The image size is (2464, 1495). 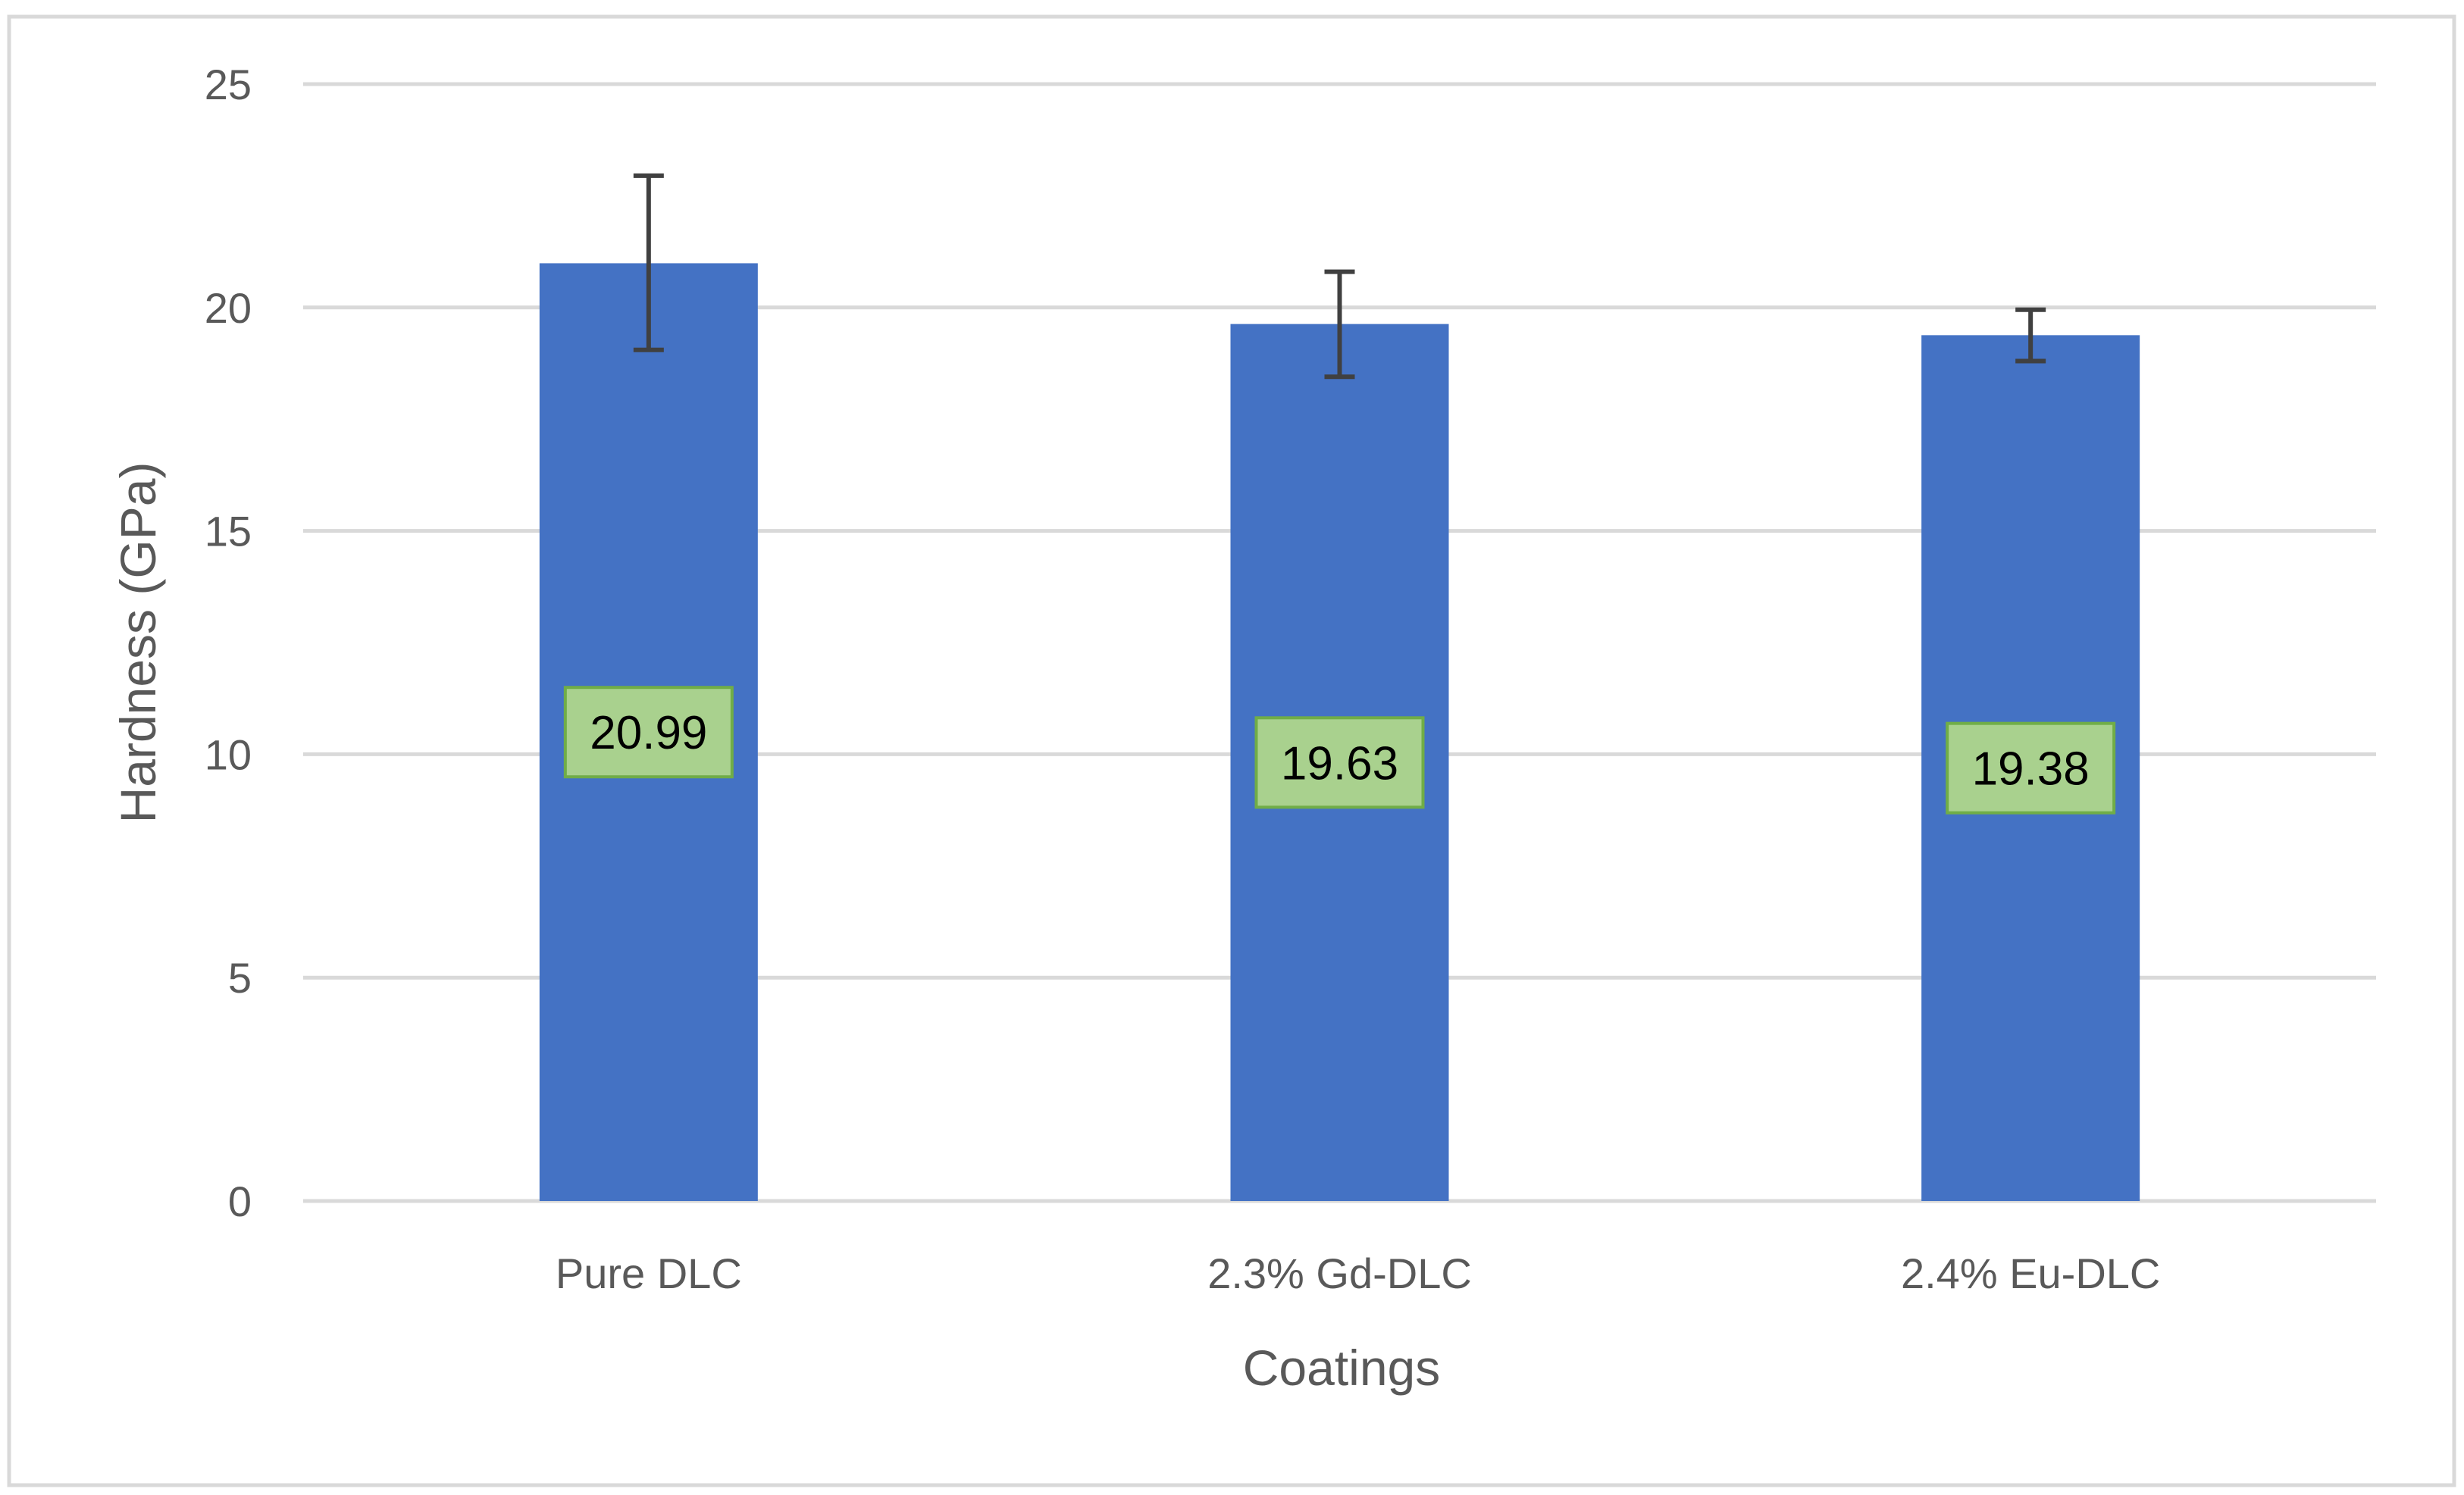 I want to click on data-label: 19.63, so click(x=1339, y=763).